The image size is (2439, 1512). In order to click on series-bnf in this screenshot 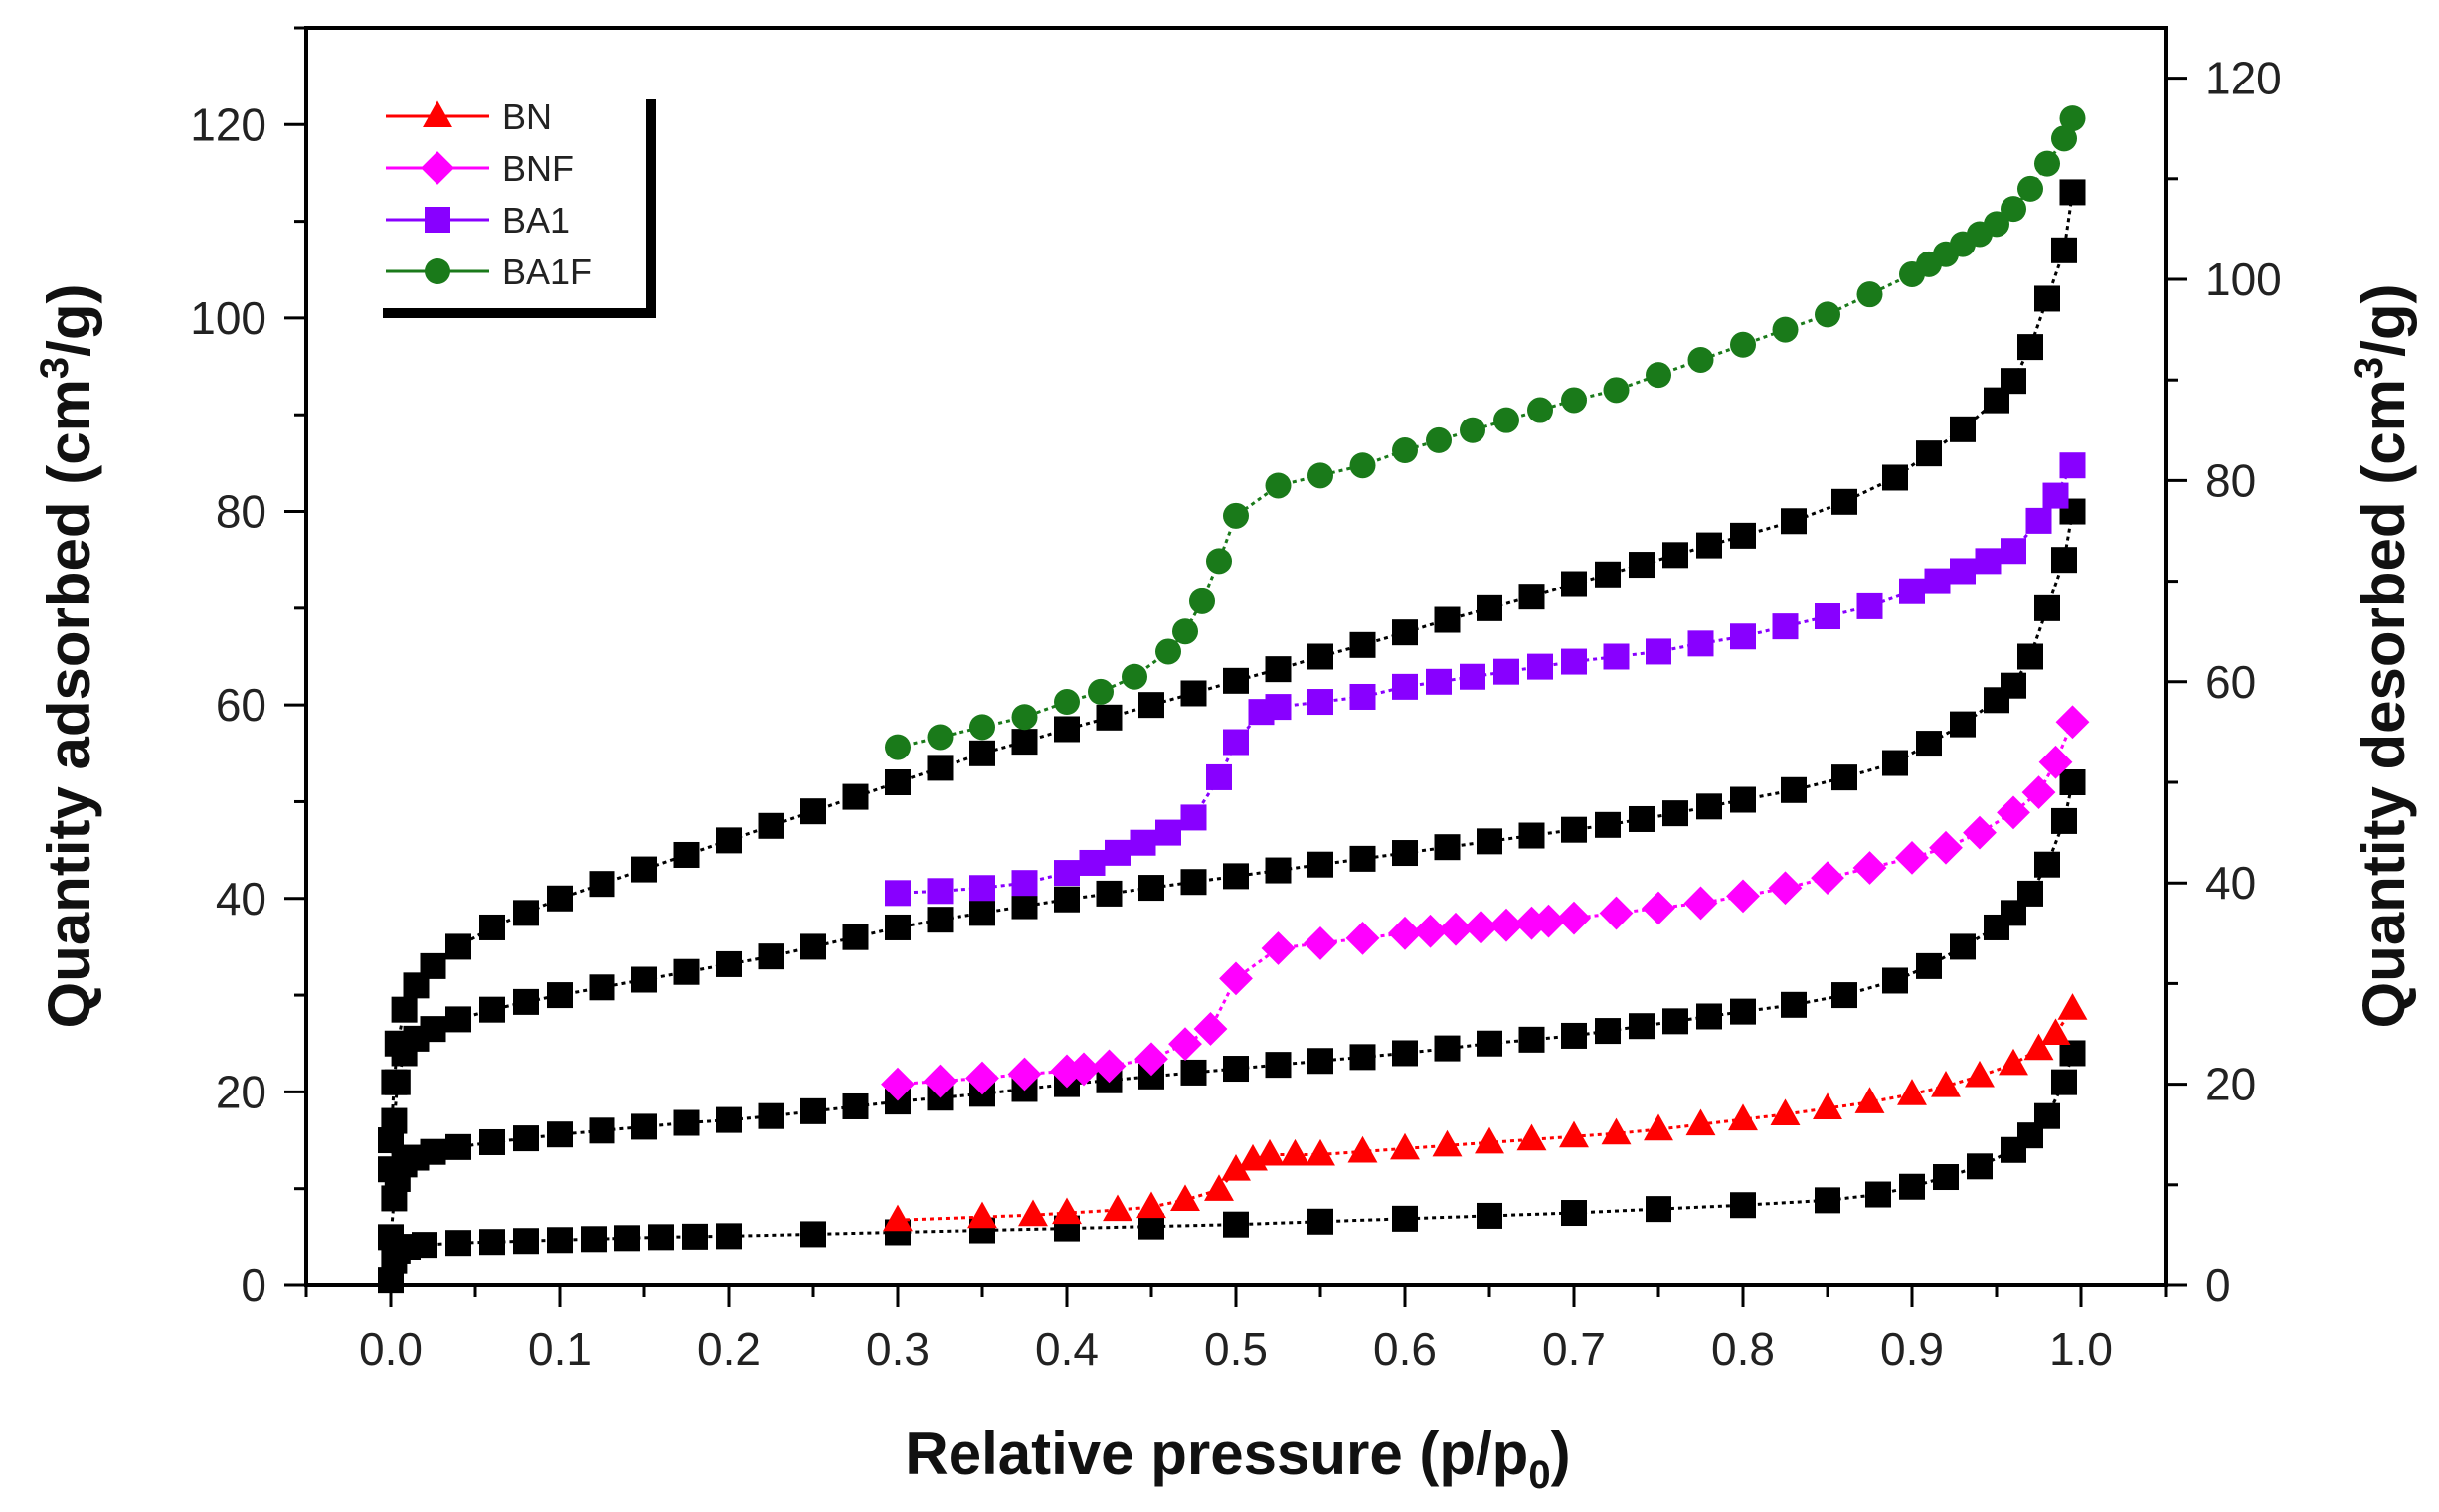, I will do `click(1485, 903)`.